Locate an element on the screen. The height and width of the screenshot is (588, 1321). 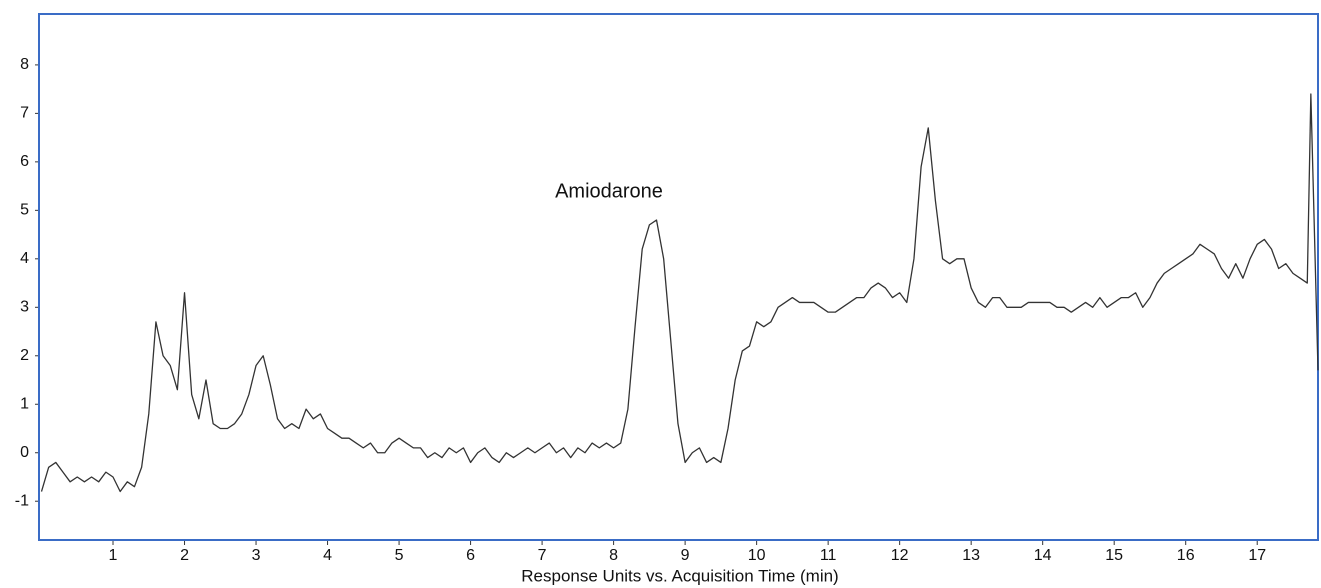
y-tick-label: 1 is located at coordinates (24, 403).